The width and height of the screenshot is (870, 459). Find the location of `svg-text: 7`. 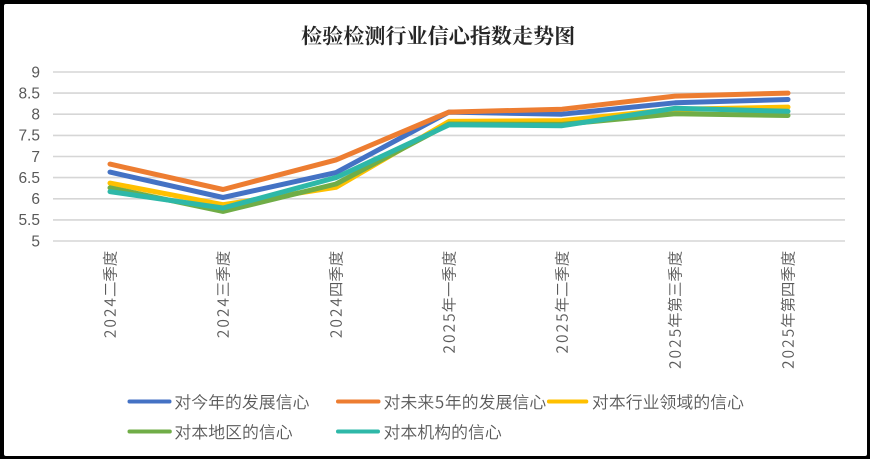

svg-text: 7 is located at coordinates (35, 157).